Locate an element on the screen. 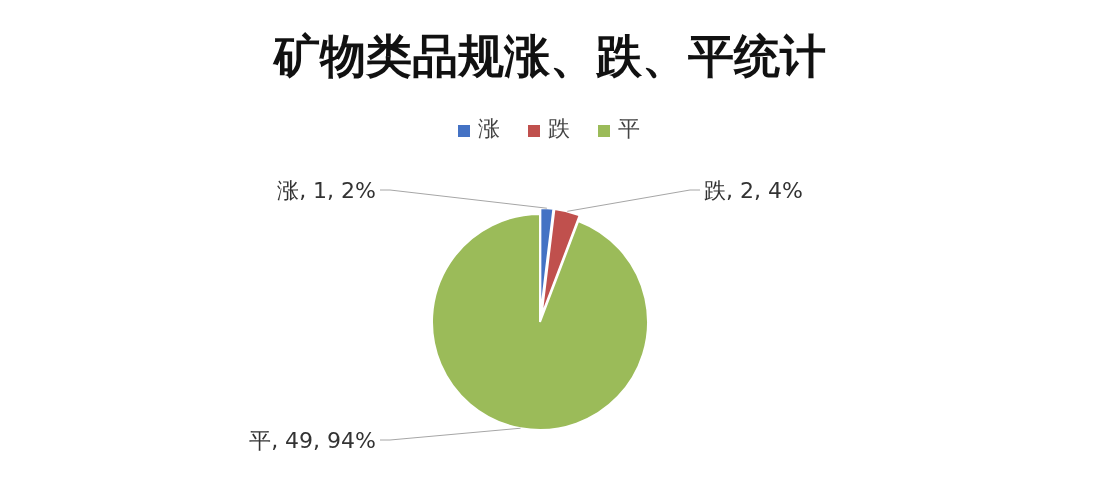  data-label: 跌, 2, 4% is located at coordinates (753, 190).